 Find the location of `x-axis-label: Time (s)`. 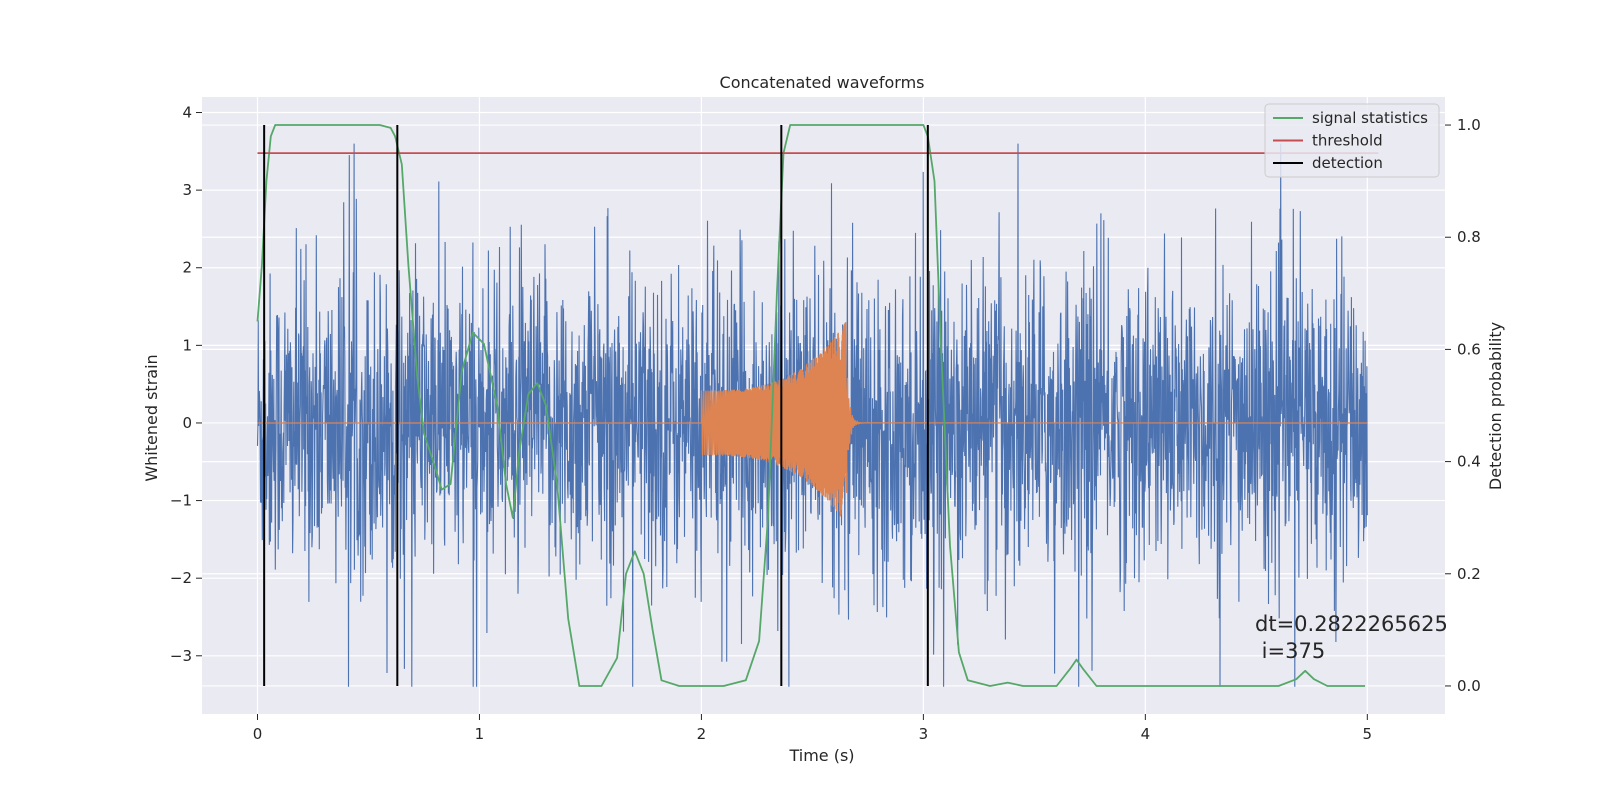

x-axis-label: Time (s) is located at coordinates (821, 755).